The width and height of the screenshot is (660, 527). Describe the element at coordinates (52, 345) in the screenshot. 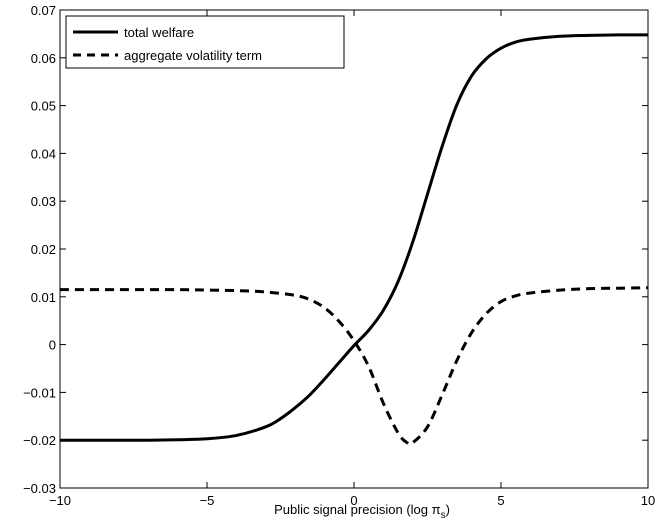

I see `y-tick-label: 0` at that location.